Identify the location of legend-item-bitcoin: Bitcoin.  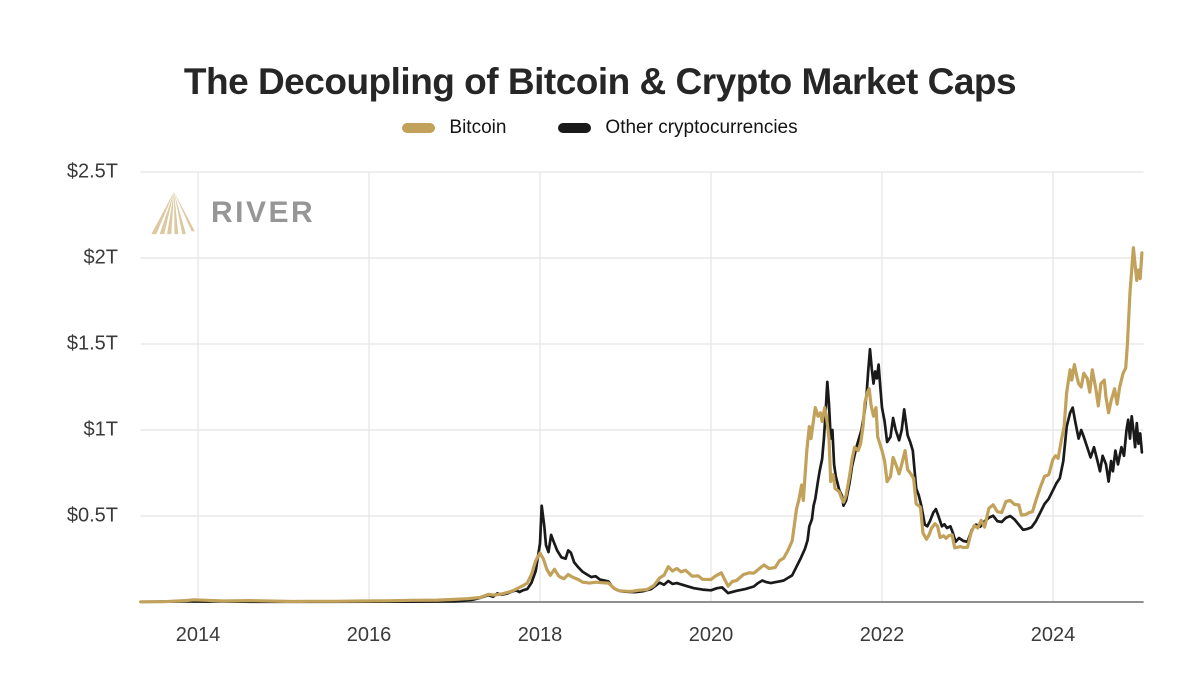
(454, 128).